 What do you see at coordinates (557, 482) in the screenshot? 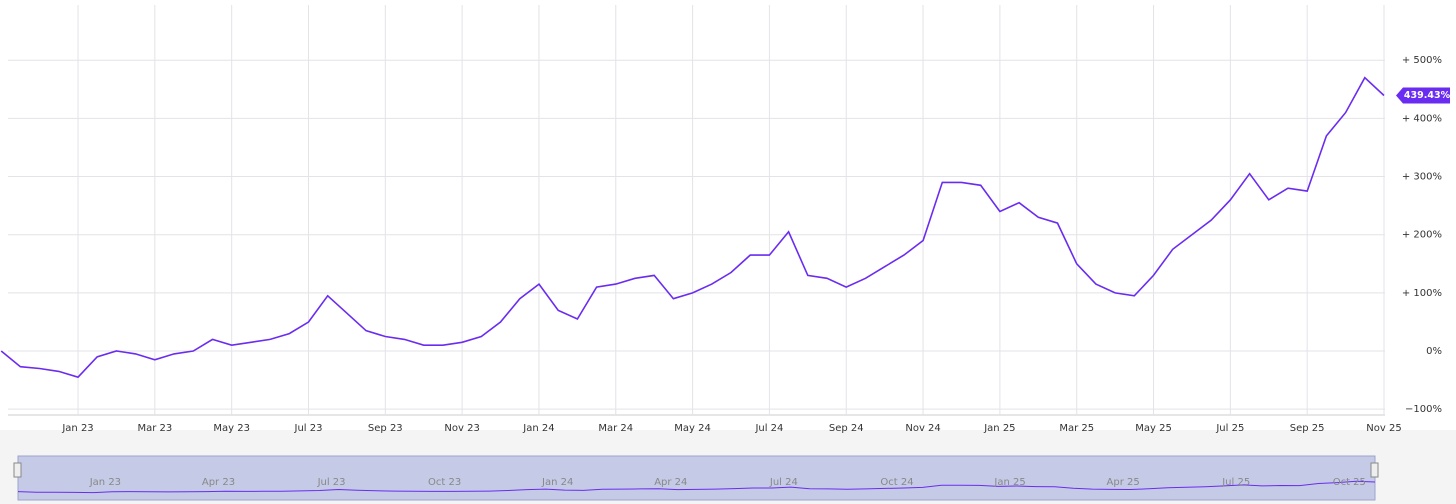
I see `navigator-label: Jan 24` at bounding box center [557, 482].